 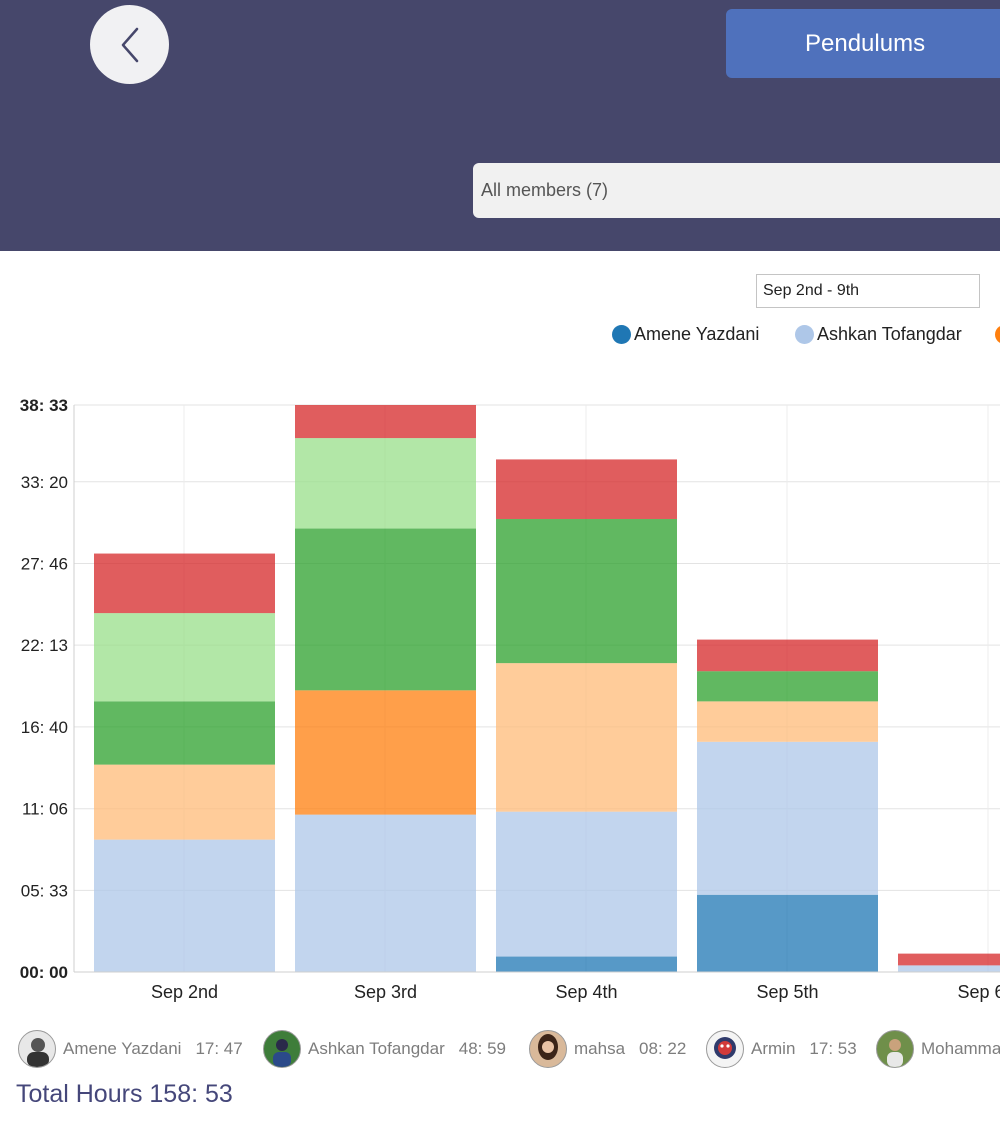 What do you see at coordinates (122, 1048) in the screenshot?
I see `member-name: Amene Yazdani` at bounding box center [122, 1048].